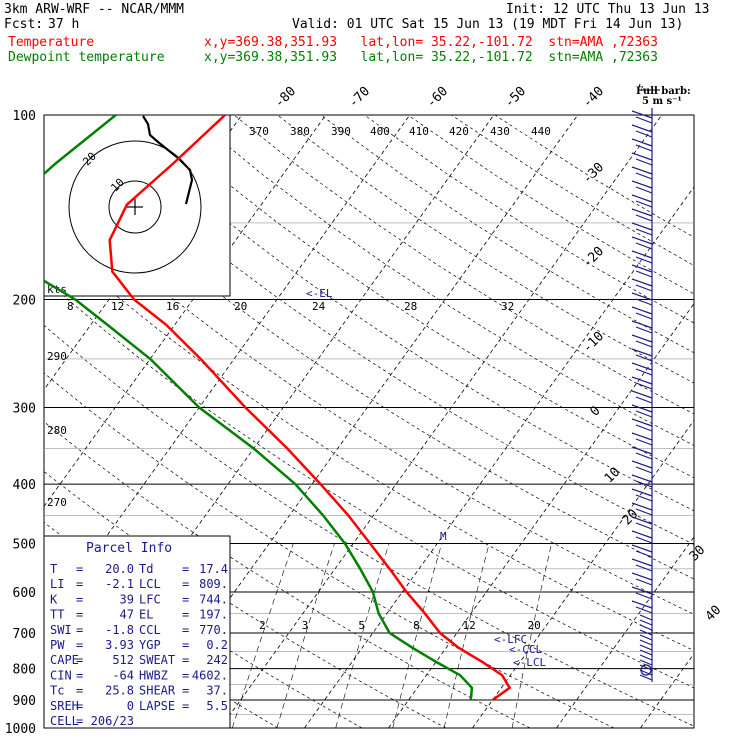  I want to click on hodo-speed-label-28: 28, so click(410, 306).